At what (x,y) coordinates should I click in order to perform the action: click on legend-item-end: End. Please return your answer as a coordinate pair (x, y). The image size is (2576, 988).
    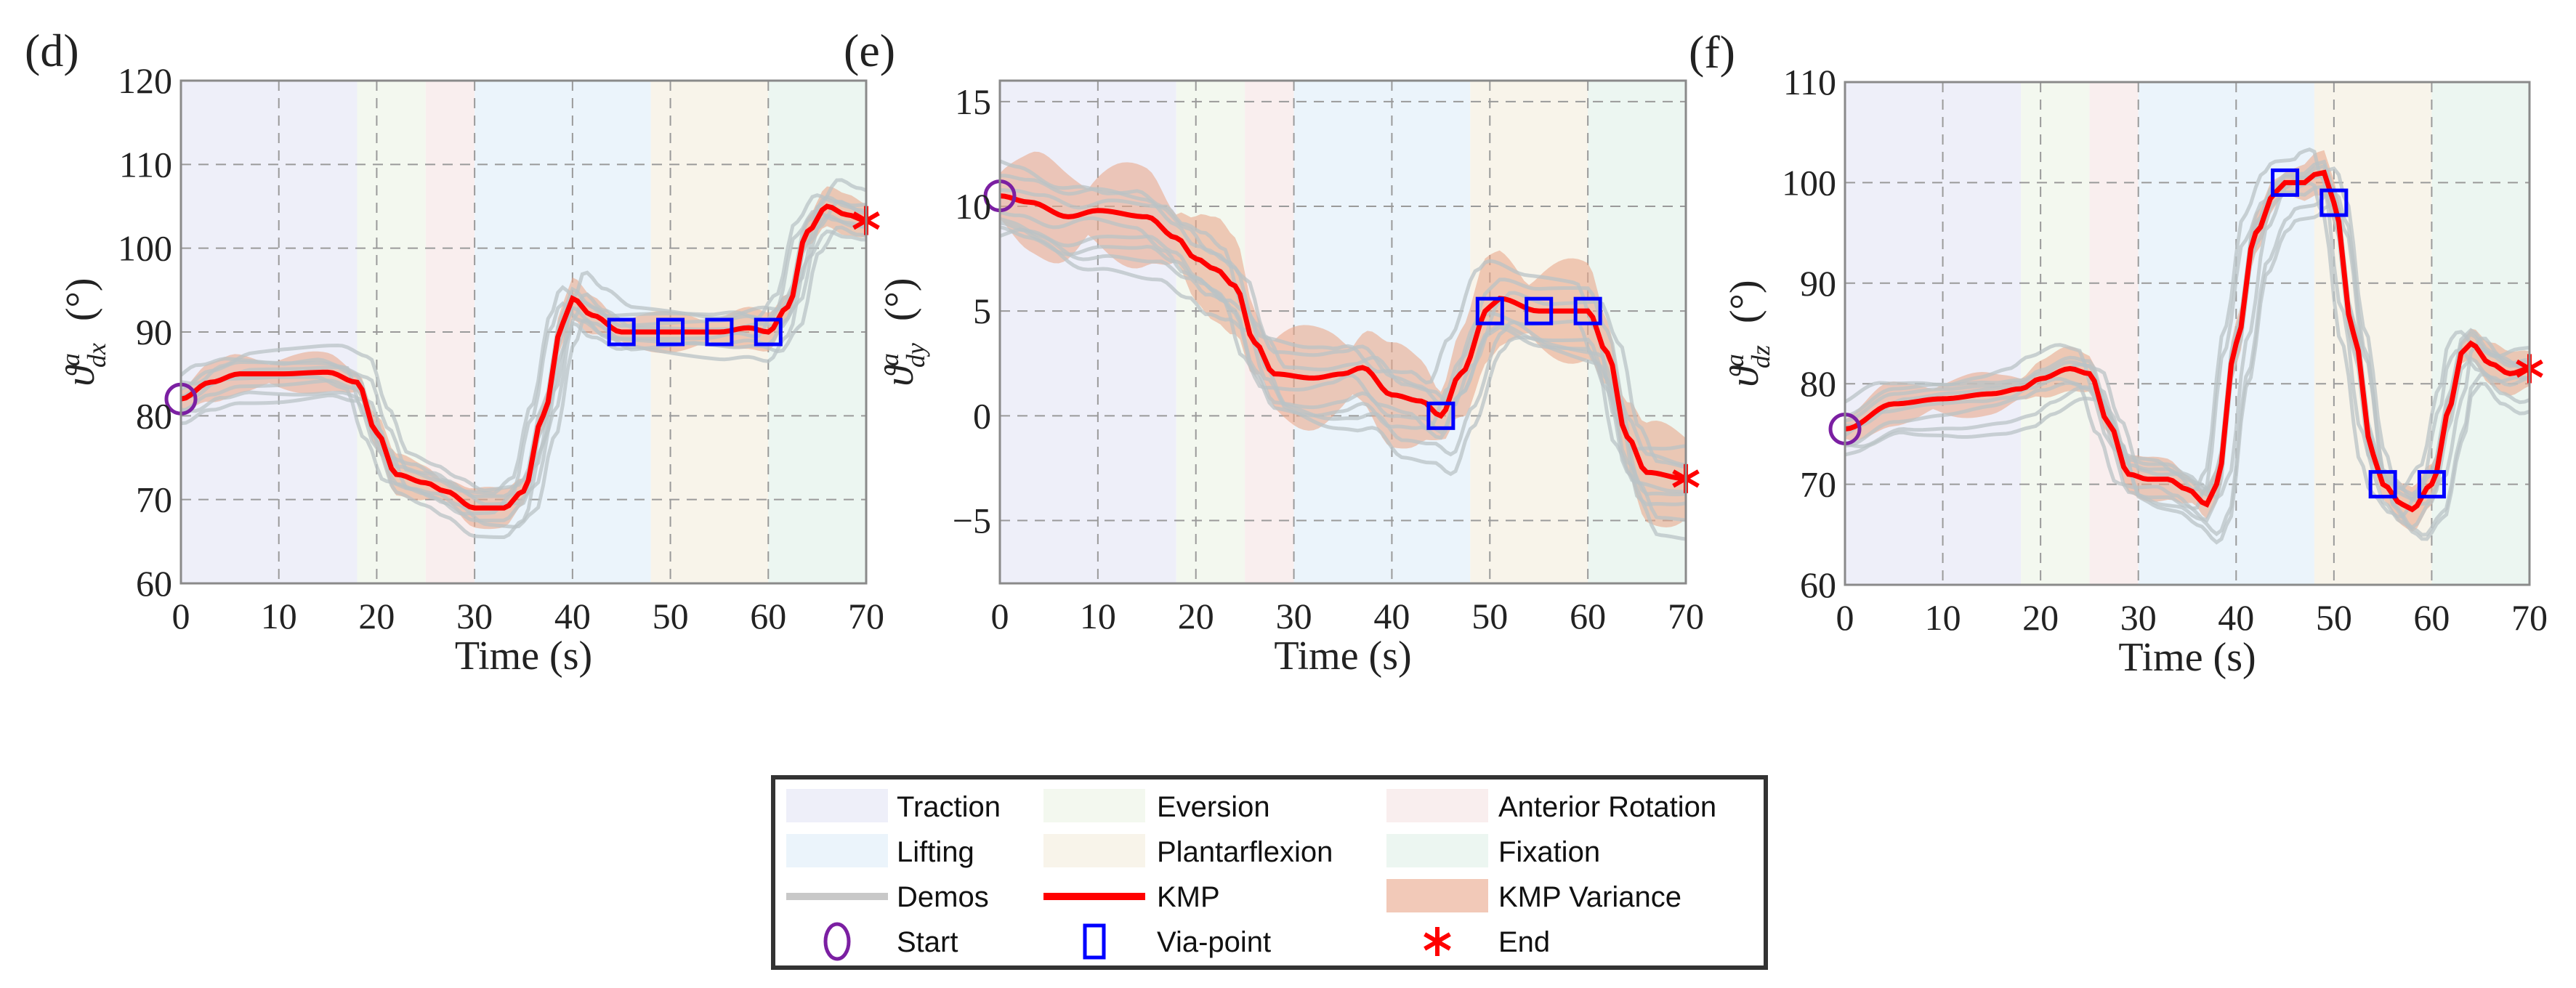
    Looking at the image, I should click on (1487, 942).